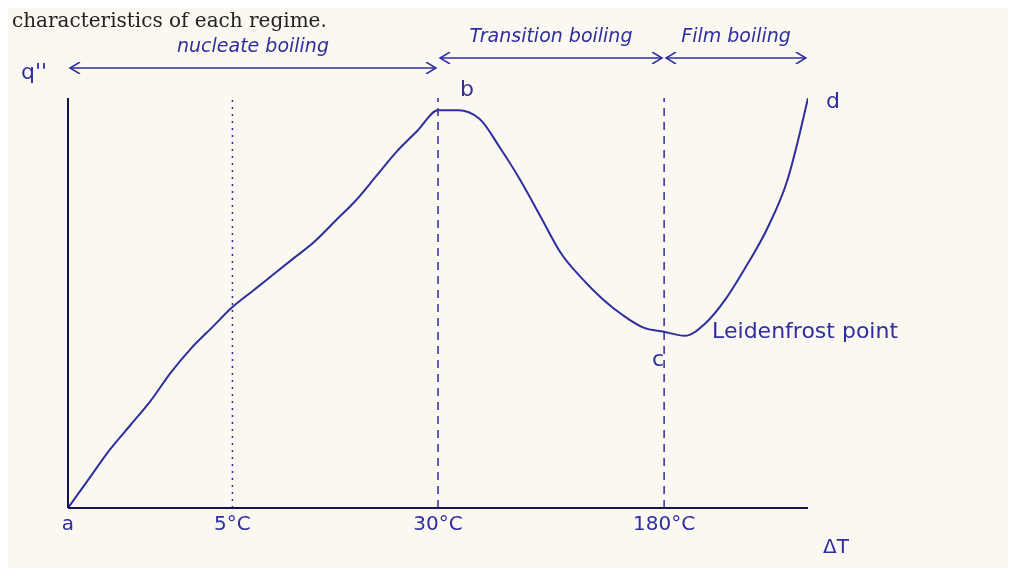  I want to click on text: nucleate boiling, so click(253, 45).